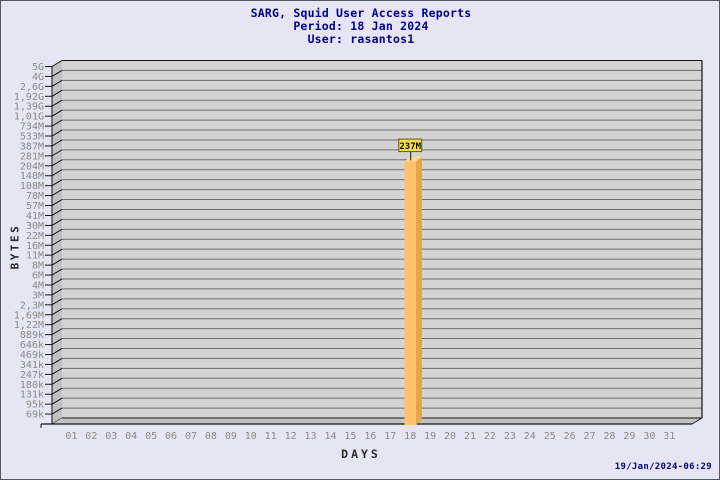 The width and height of the screenshot is (720, 480). What do you see at coordinates (38, 266) in the screenshot?
I see `y-tick-label: 8M` at bounding box center [38, 266].